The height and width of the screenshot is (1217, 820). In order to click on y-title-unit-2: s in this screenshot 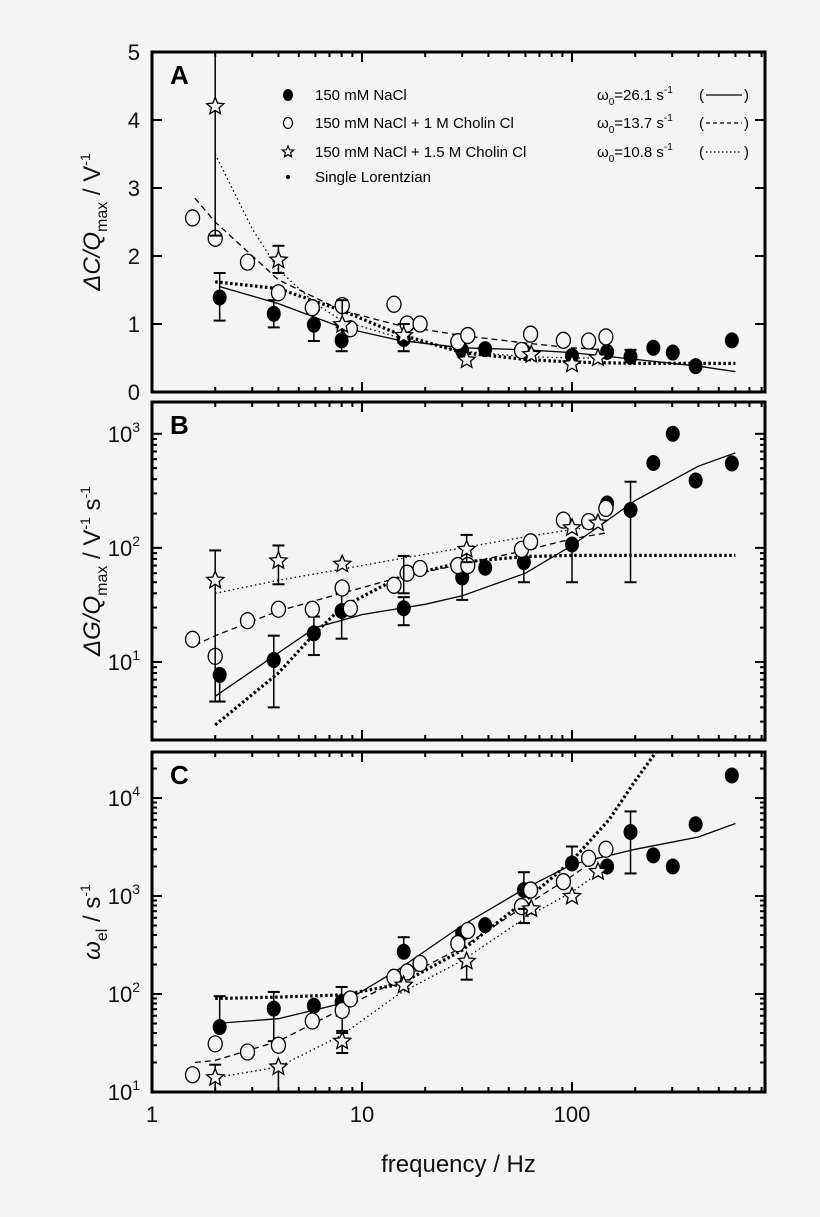, I will do `click(92, 507)`.